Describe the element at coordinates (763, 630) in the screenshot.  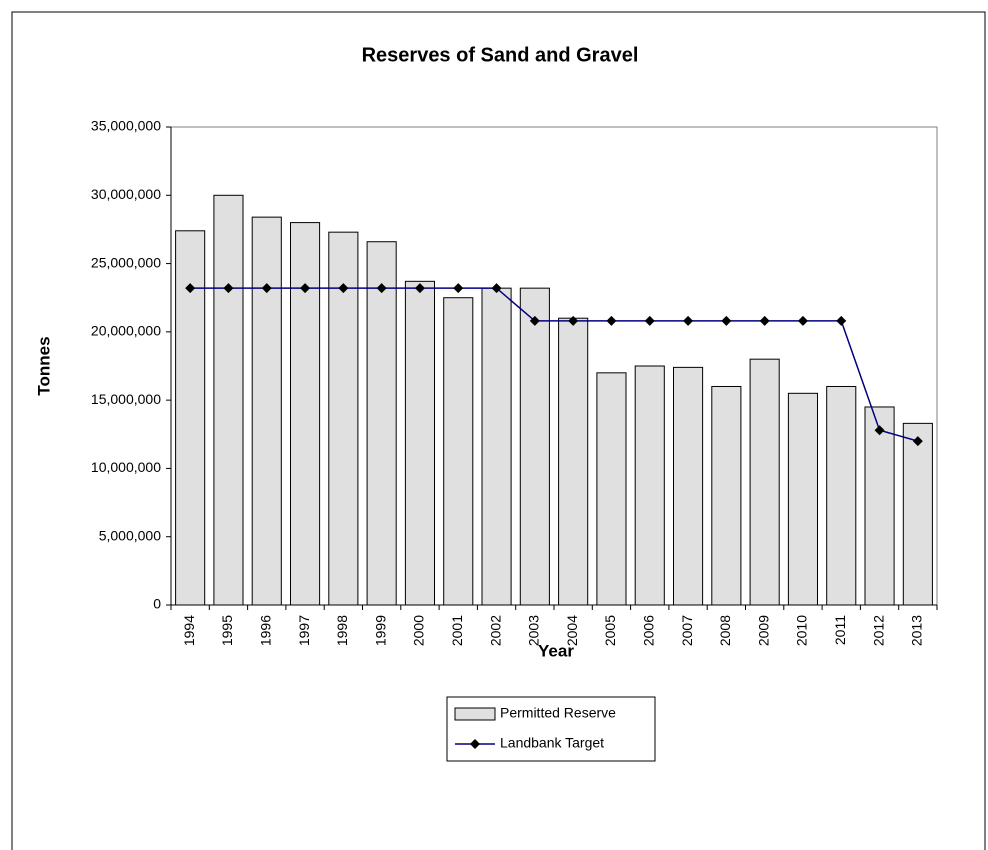
I see `x-tick-label: 2009` at that location.